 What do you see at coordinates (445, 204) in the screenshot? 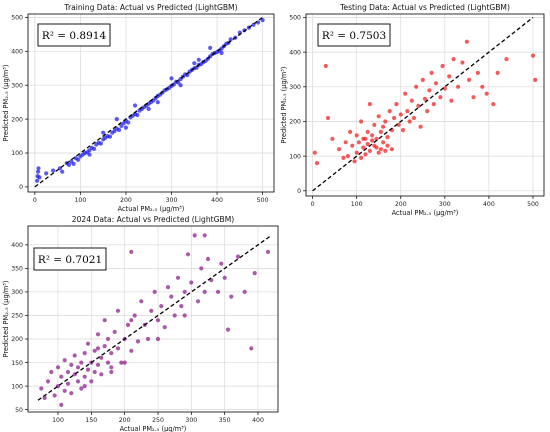
I see `x-tick-label: 300` at bounding box center [445, 204].